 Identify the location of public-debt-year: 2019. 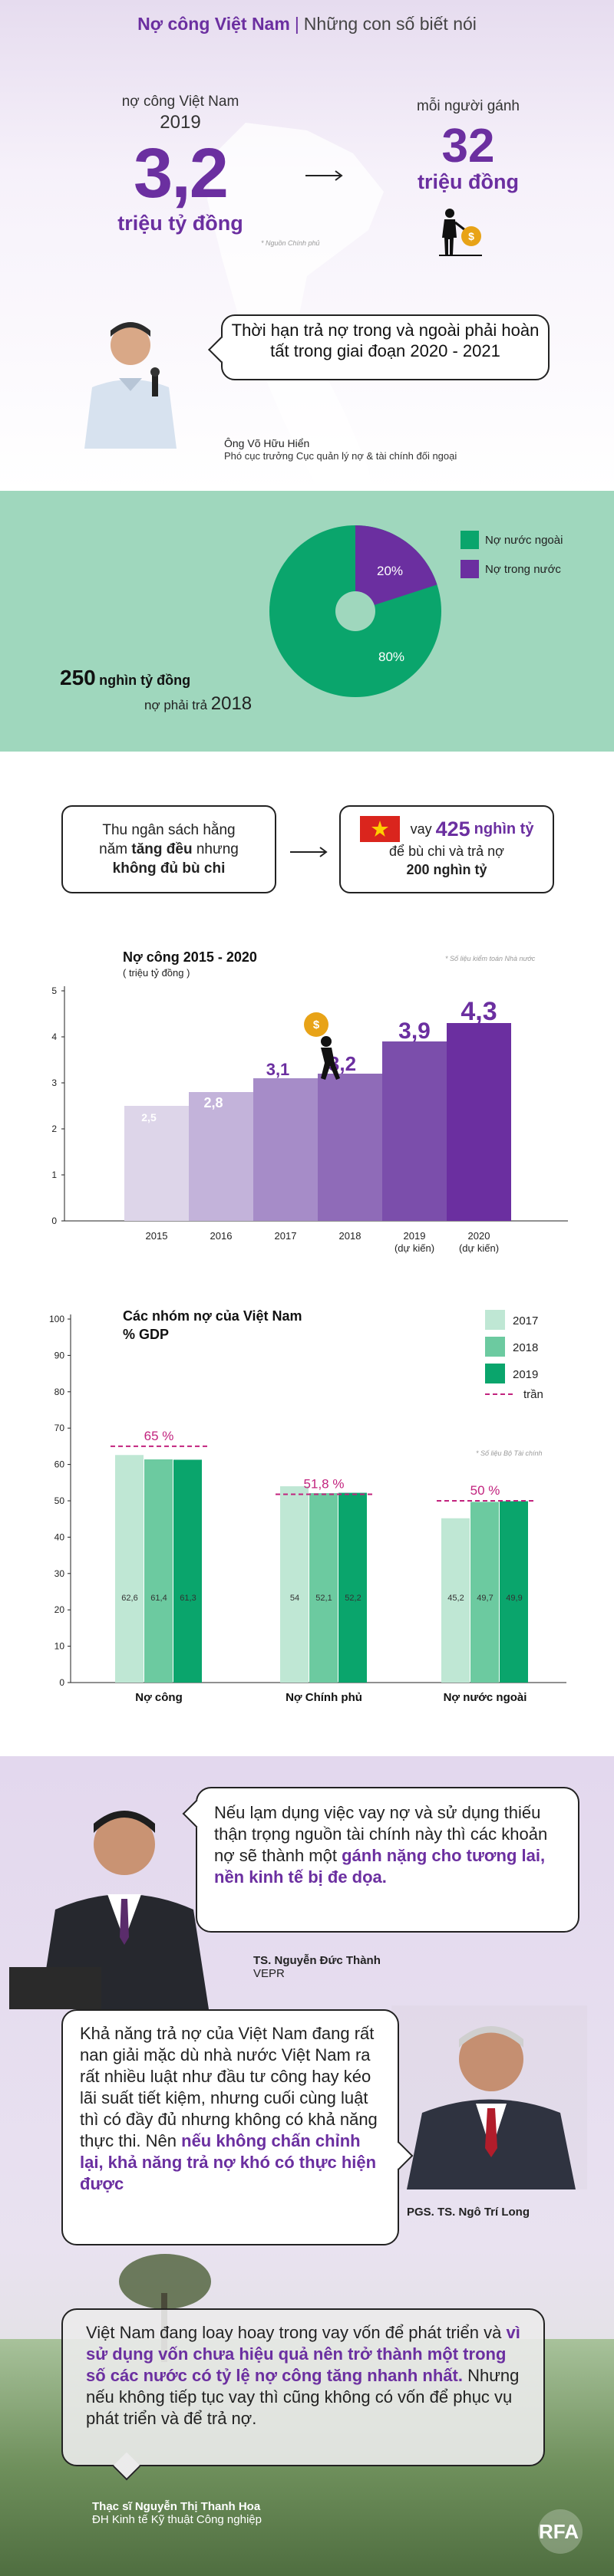
(180, 122).